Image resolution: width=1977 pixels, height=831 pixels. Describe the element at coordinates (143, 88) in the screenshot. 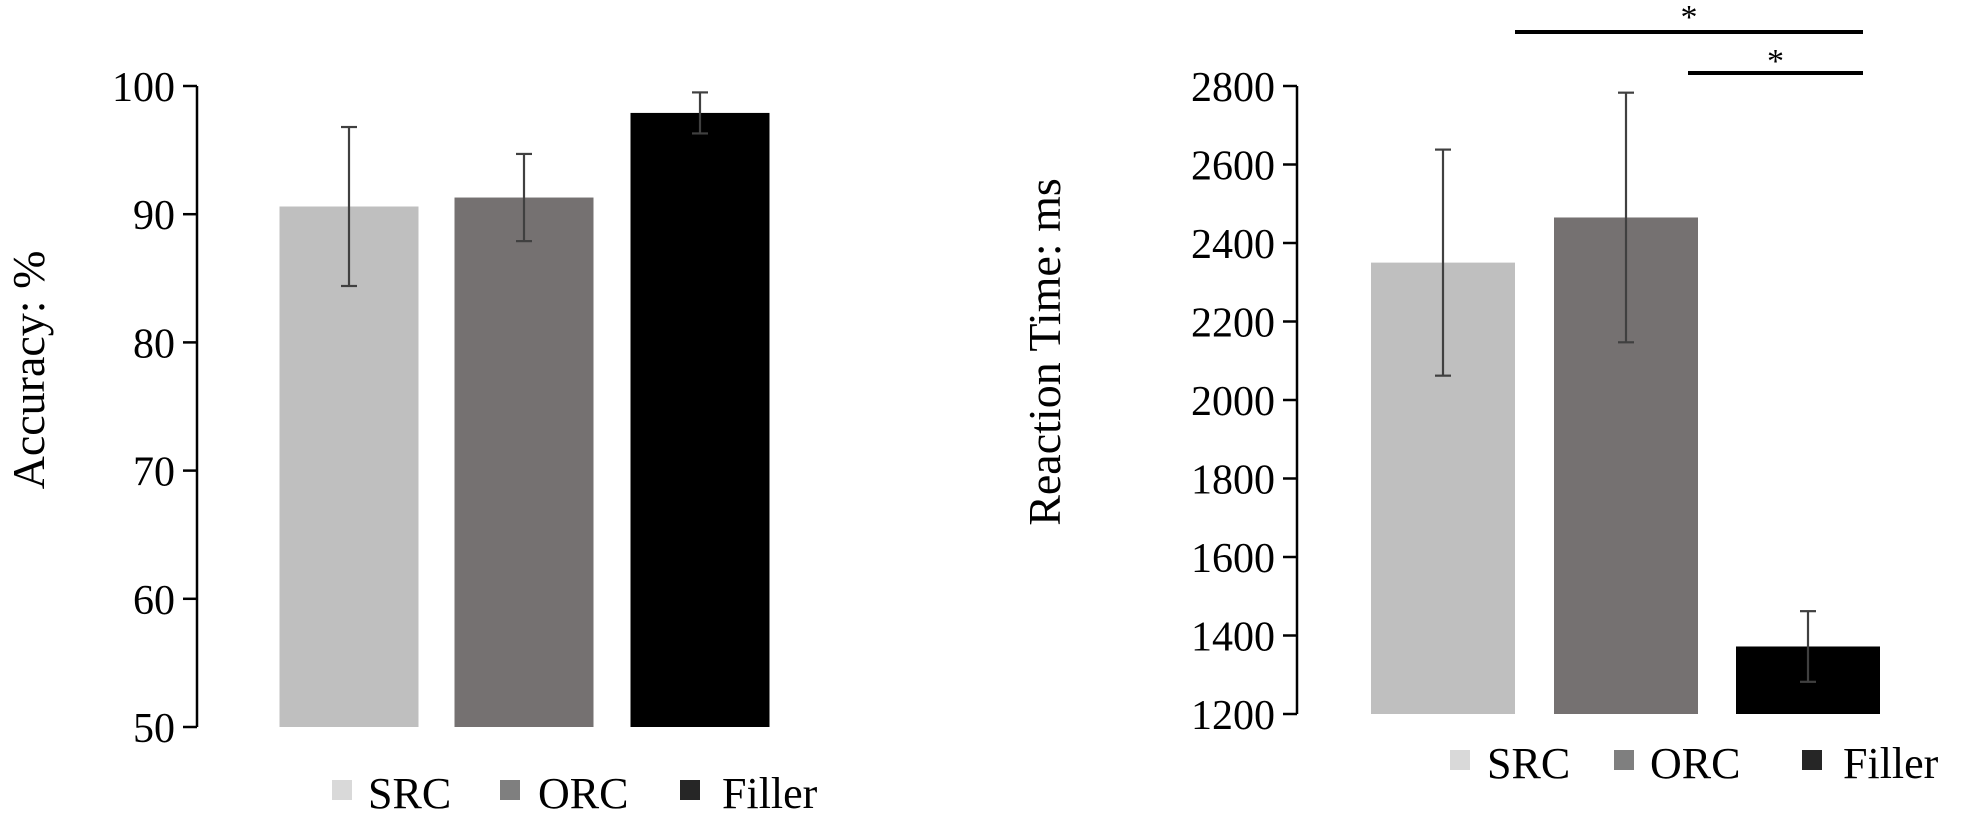

I see `accuracy-y-tick-label: 100` at that location.